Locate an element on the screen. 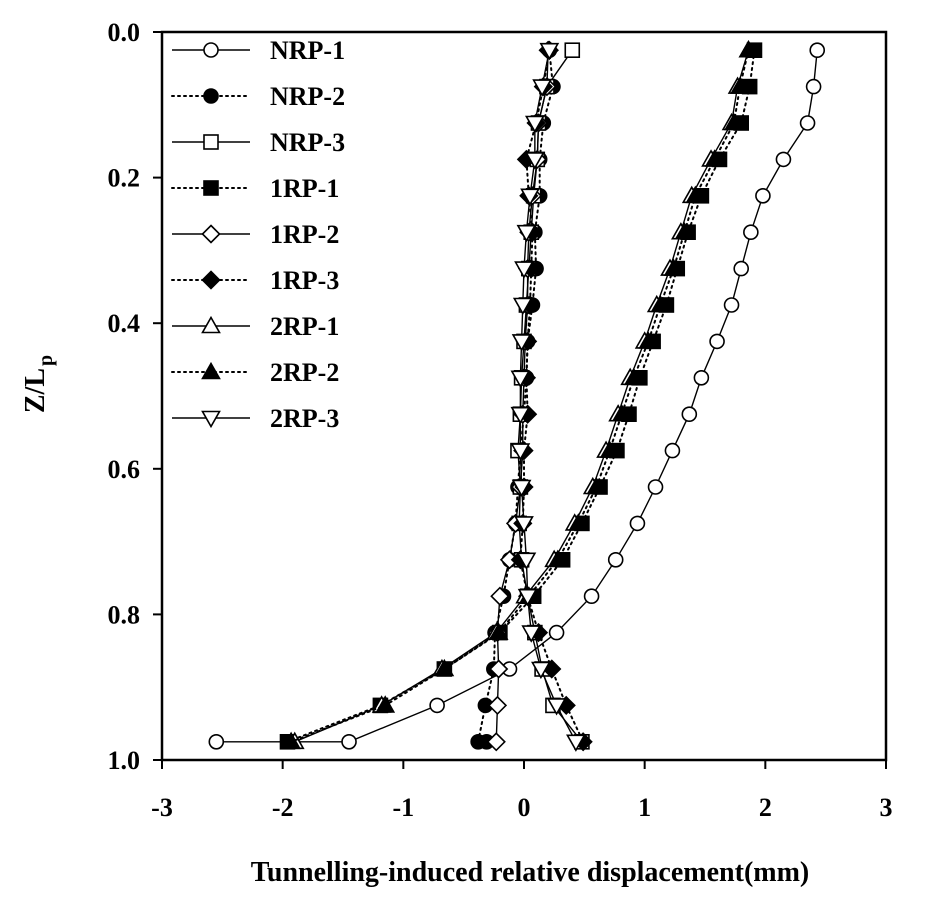 This screenshot has height=899, width=952. legend-item-1RP-1: 1RP-1 is located at coordinates (255, 188).